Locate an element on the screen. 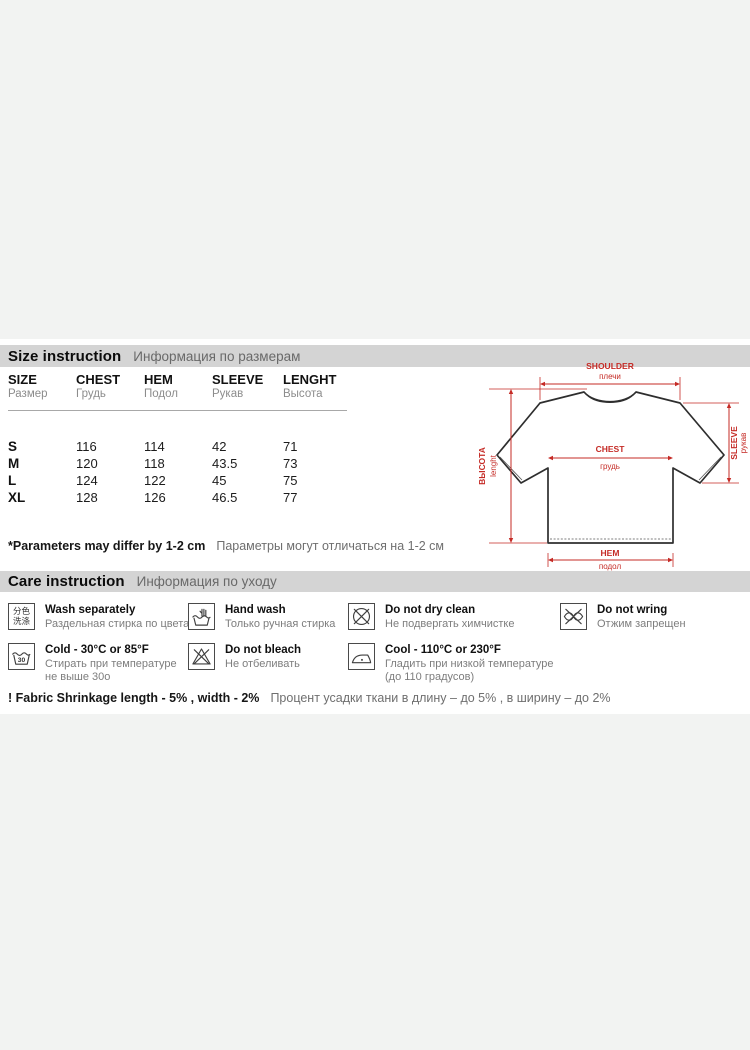  cn-glyph: 分色 is located at coordinates (21, 611).